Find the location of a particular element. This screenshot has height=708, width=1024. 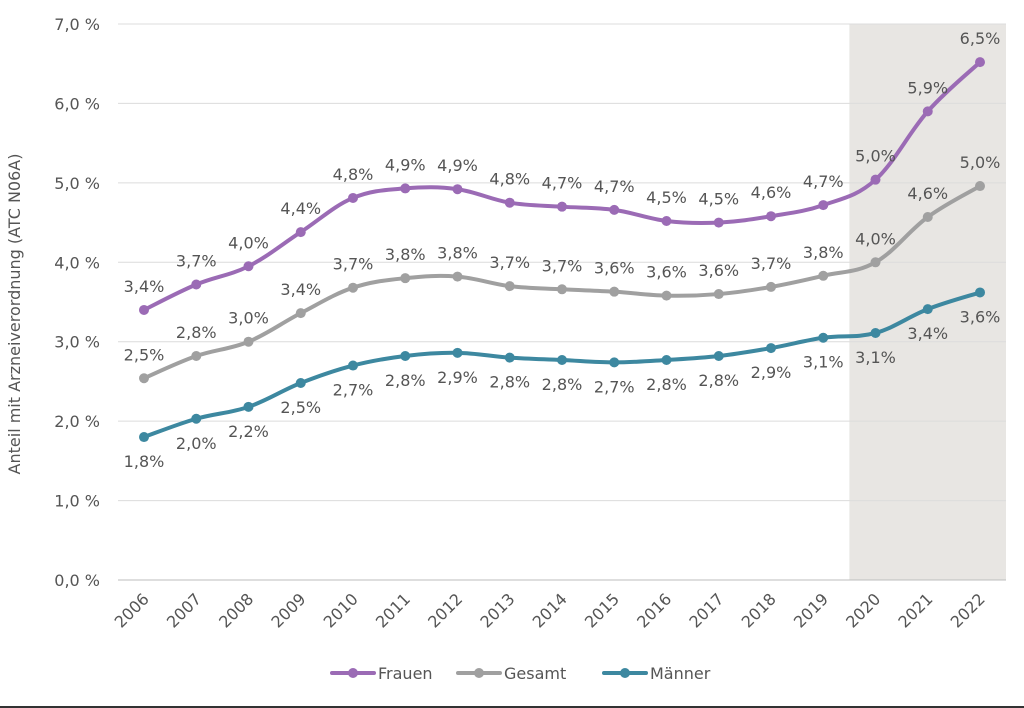

legend-item-frauen: Frauen is located at coordinates (381, 673).